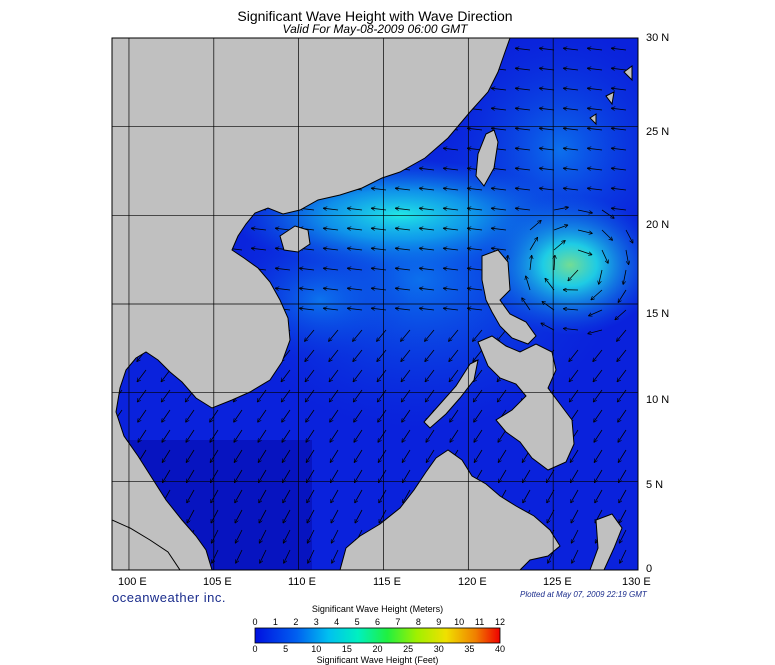  What do you see at coordinates (526, 403) in the screenshot?
I see `land-philippines-south` at bounding box center [526, 403].